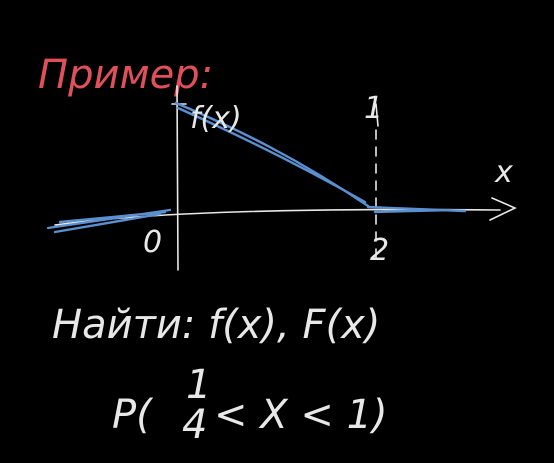 Image resolution: width=554 pixels, height=463 pixels. Describe the element at coordinates (133, 415) in the screenshot. I see `task-prefix: P(` at that location.